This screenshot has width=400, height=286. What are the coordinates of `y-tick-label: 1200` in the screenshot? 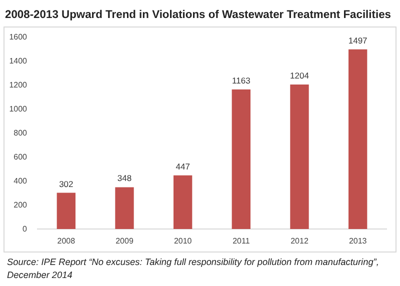 It's located at (18, 85).